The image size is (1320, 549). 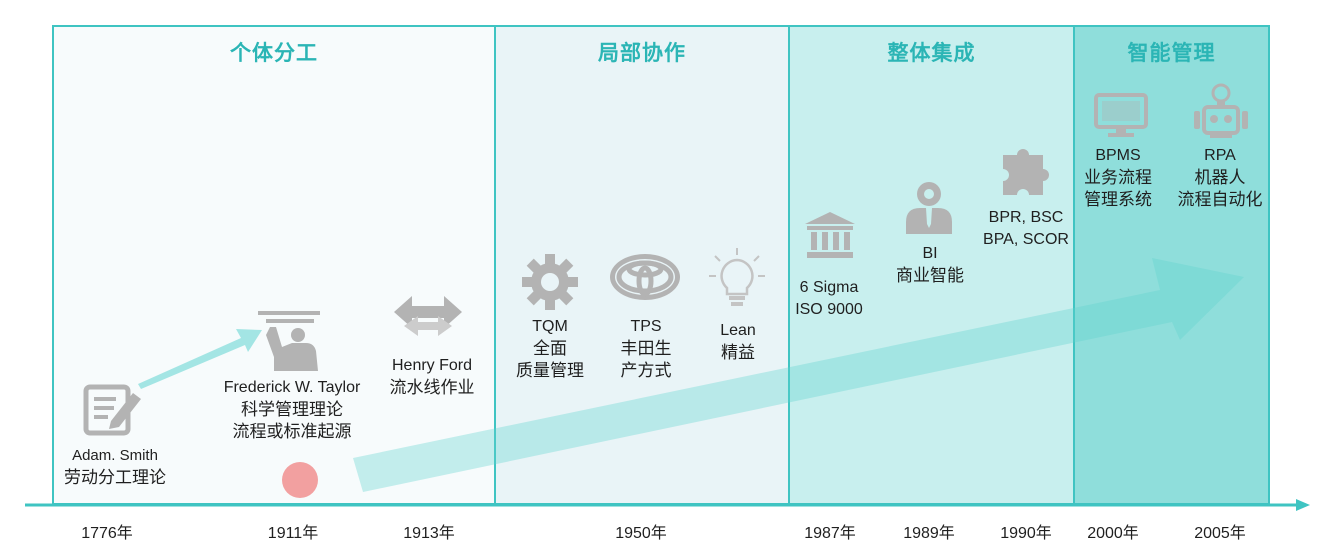 I want to click on year-label: 2005年, so click(x=1220, y=533).